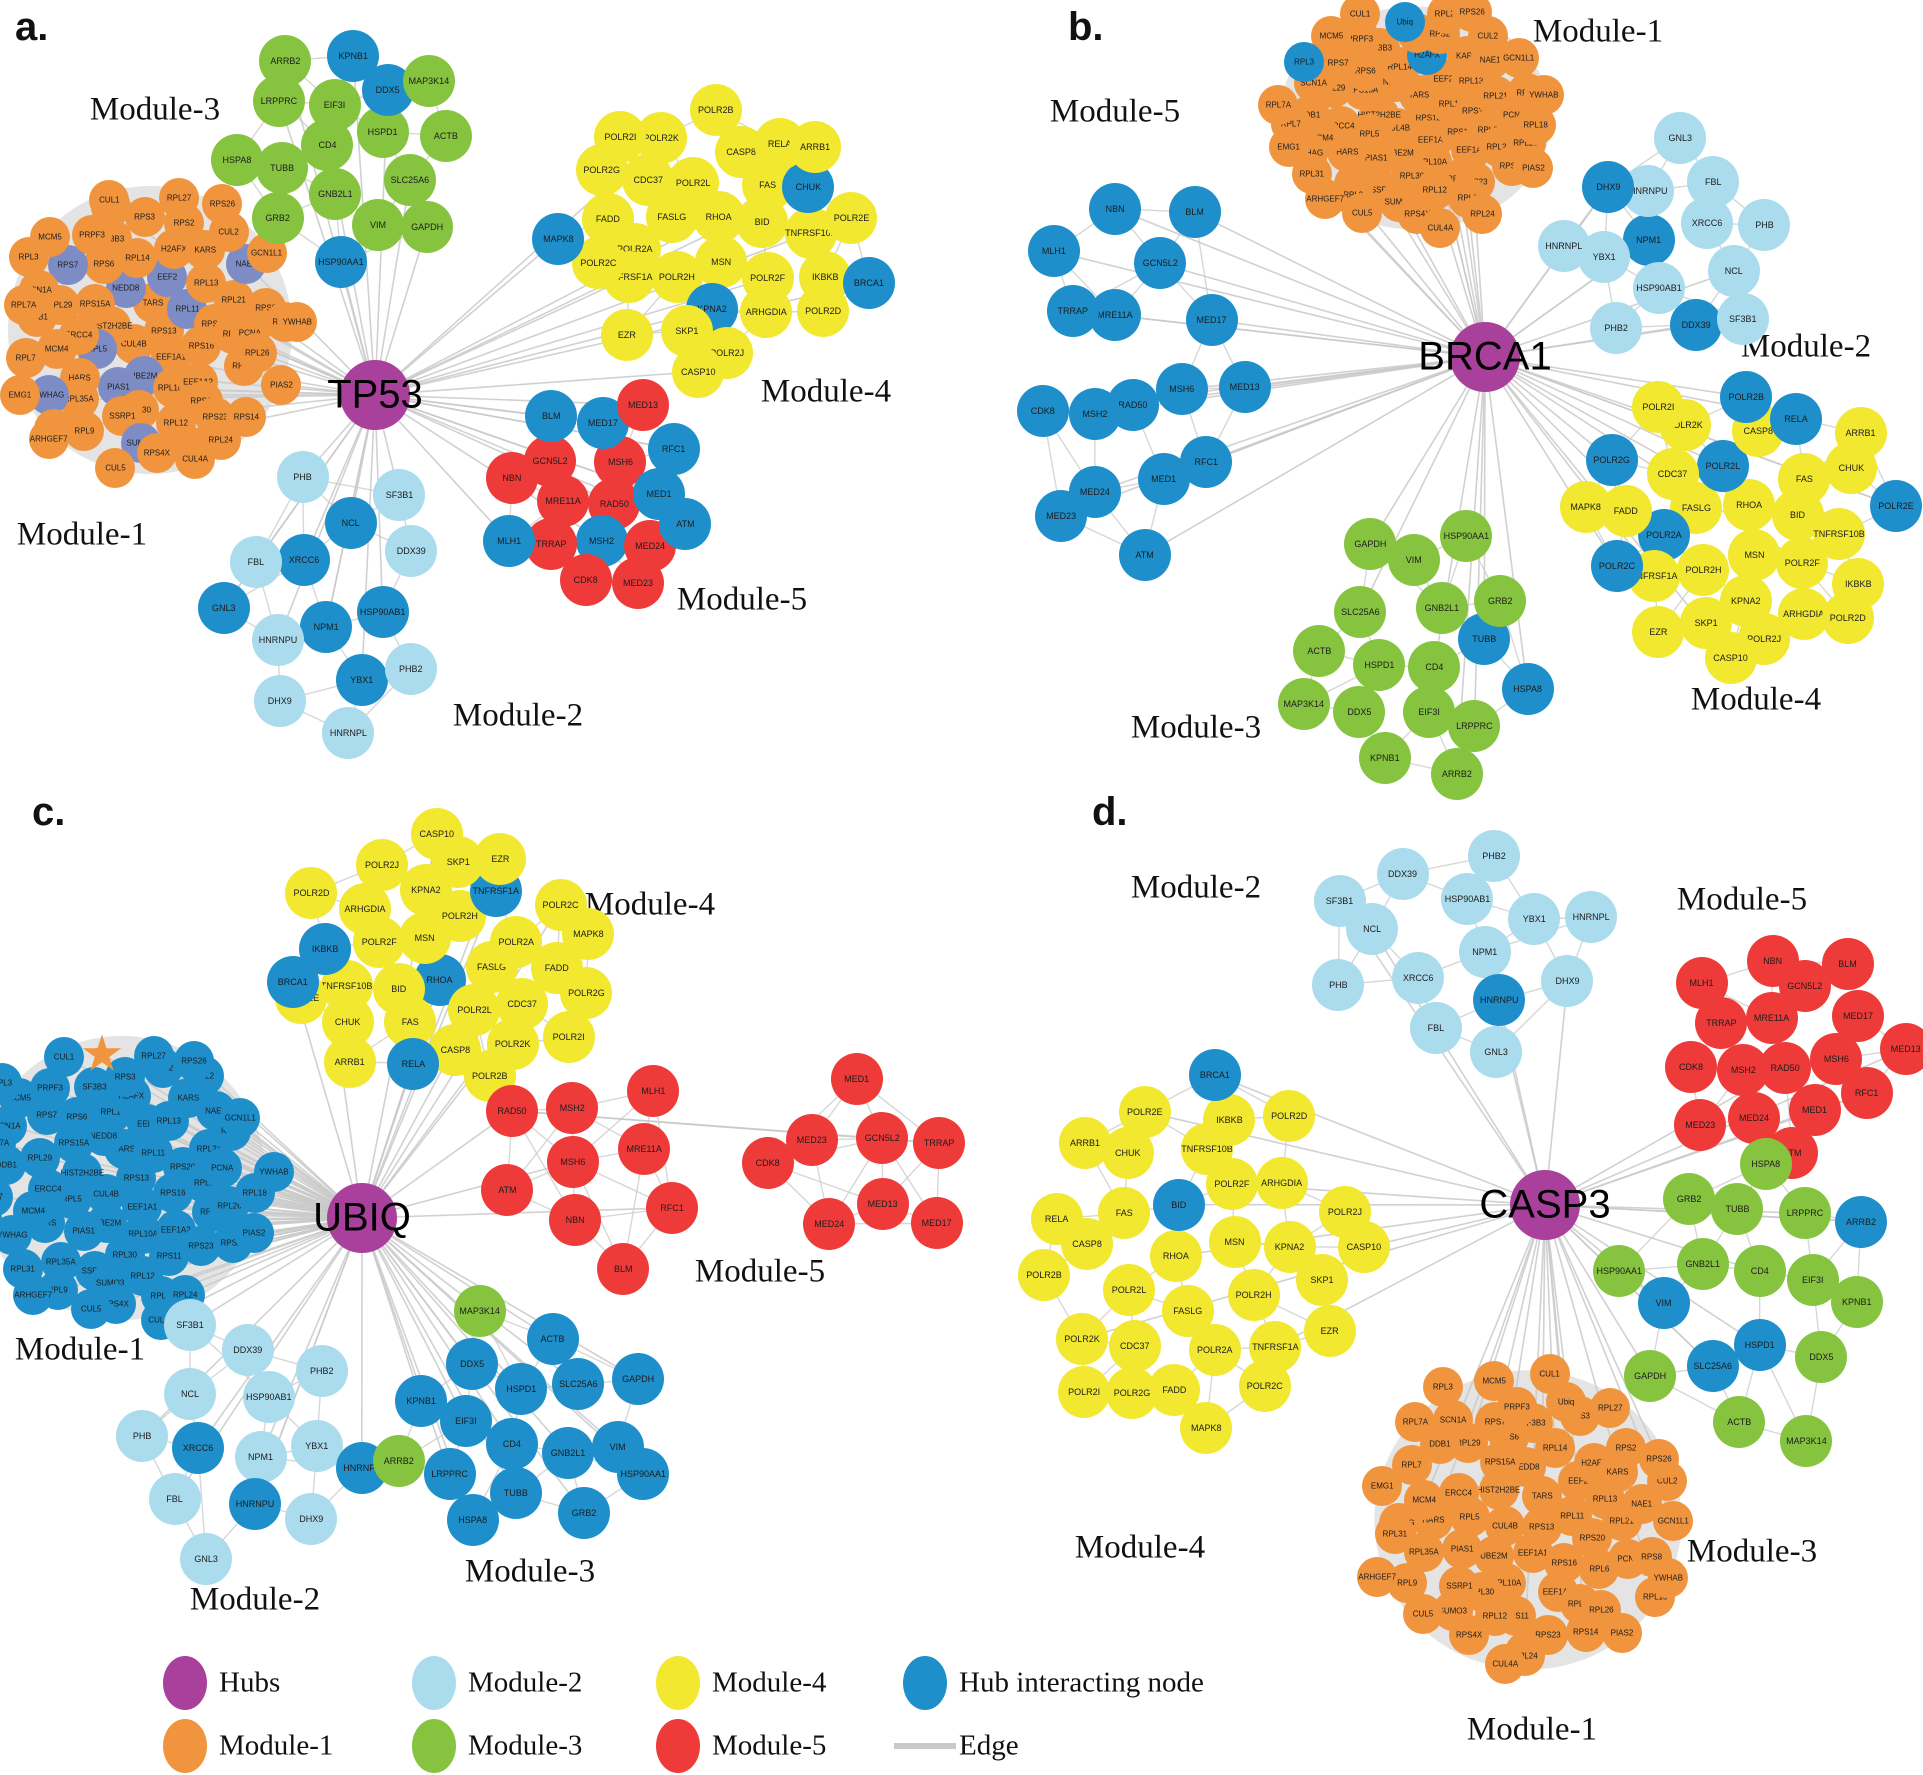  What do you see at coordinates (1804, 479) in the screenshot?
I see `node-label: FAS` at bounding box center [1804, 479].